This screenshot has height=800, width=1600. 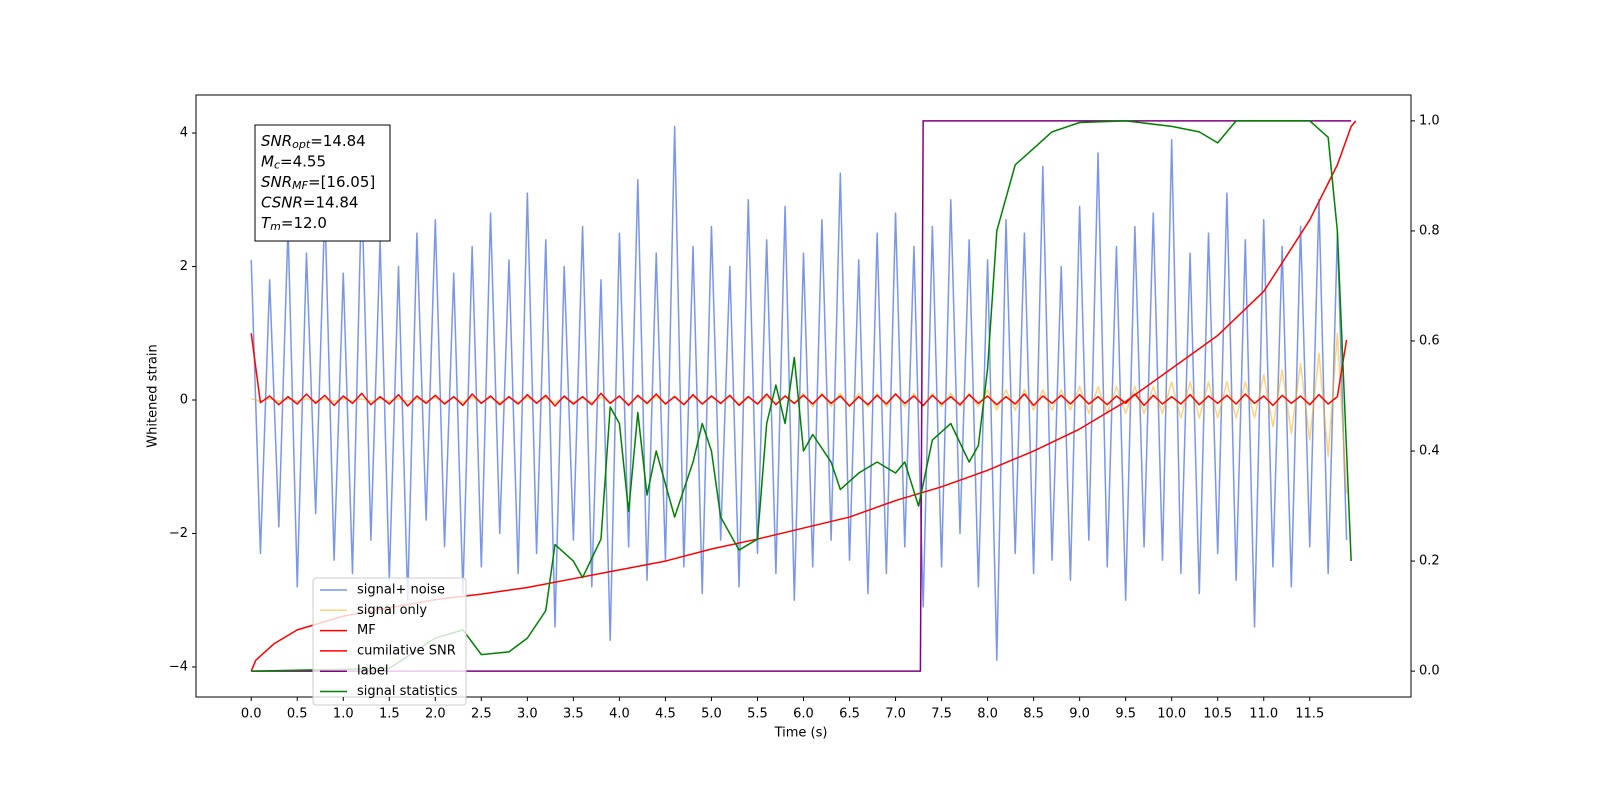 What do you see at coordinates (266, 223) in the screenshot?
I see `annotation-symbol: T` at bounding box center [266, 223].